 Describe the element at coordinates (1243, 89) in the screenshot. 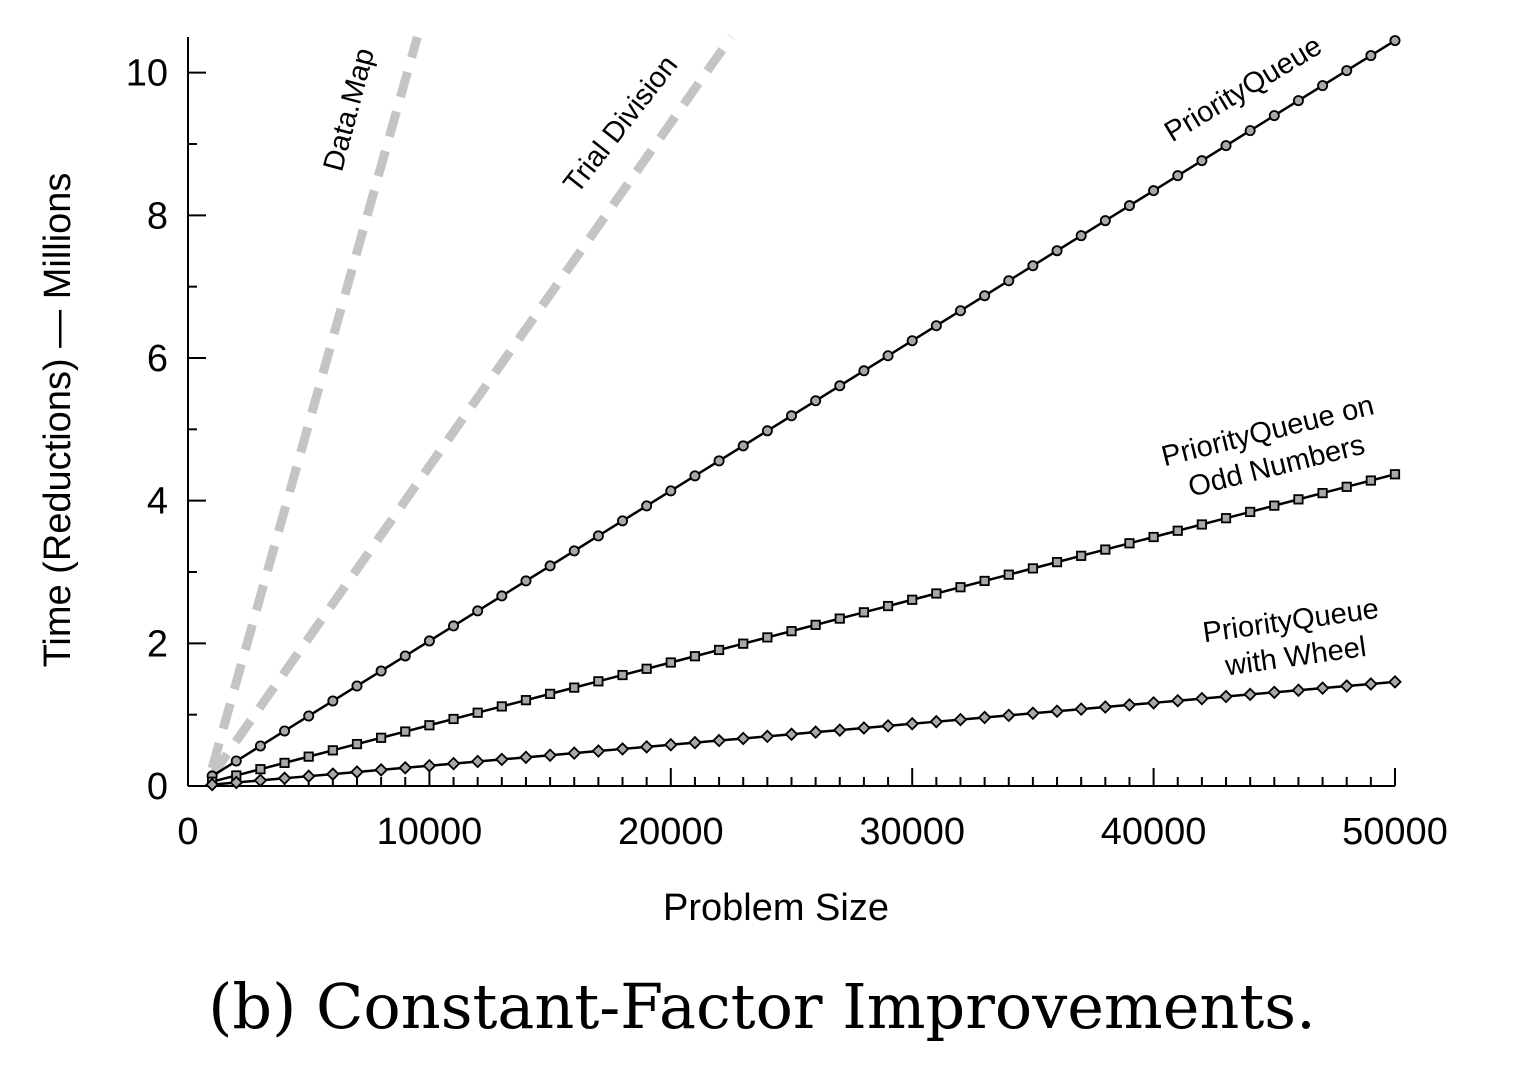

I see `series-label-priorityqueue: PriorityQueue` at that location.